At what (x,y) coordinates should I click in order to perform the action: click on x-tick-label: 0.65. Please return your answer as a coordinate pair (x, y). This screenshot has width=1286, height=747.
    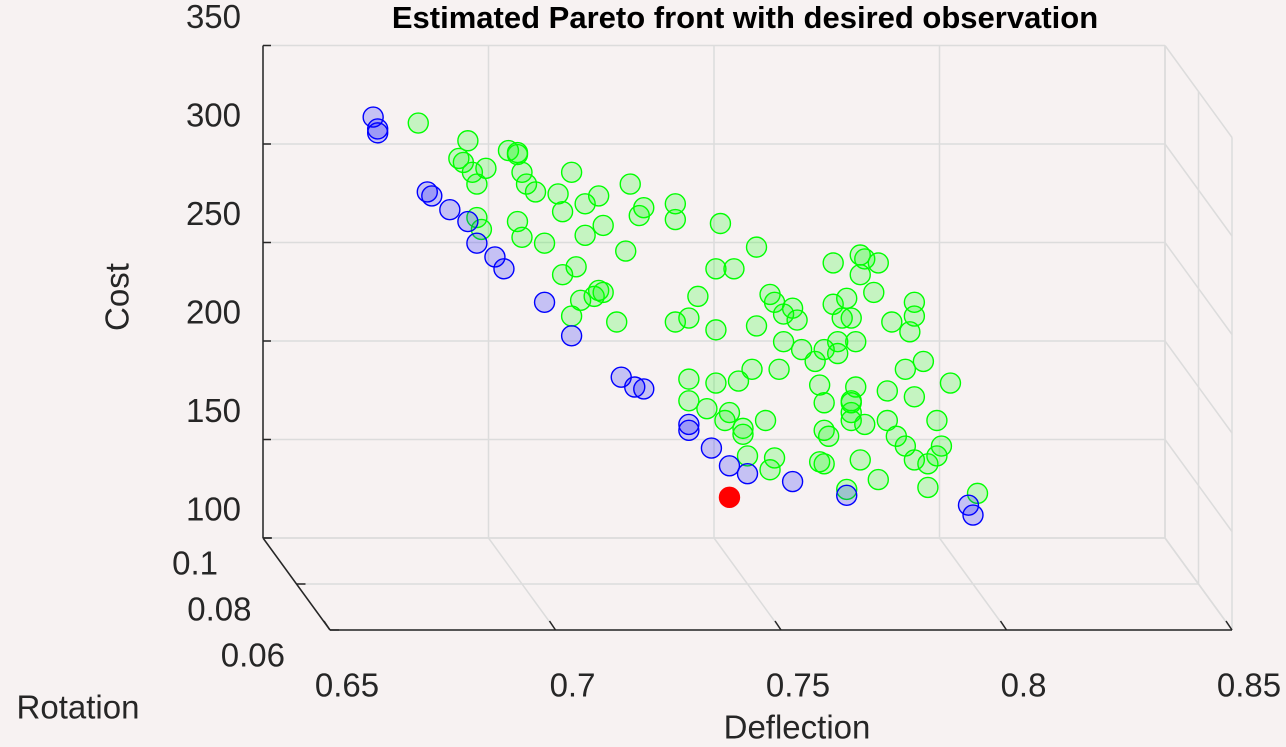
    Looking at the image, I should click on (347, 685).